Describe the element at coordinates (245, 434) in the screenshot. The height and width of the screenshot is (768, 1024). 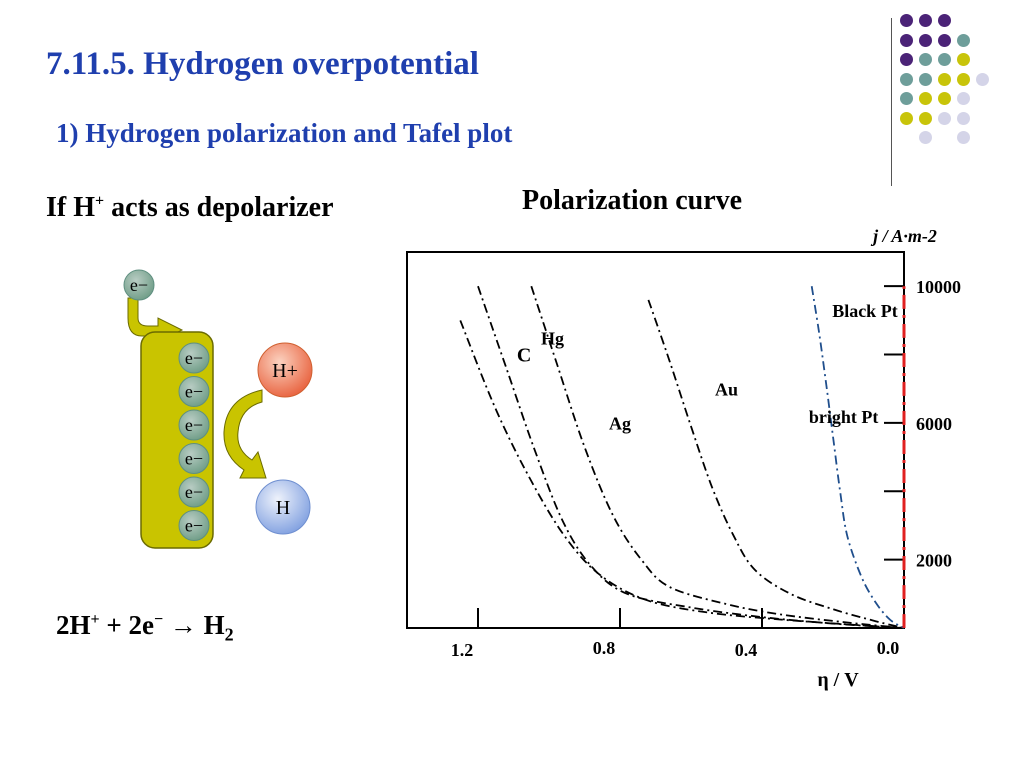
I see `reduction-arrow` at that location.